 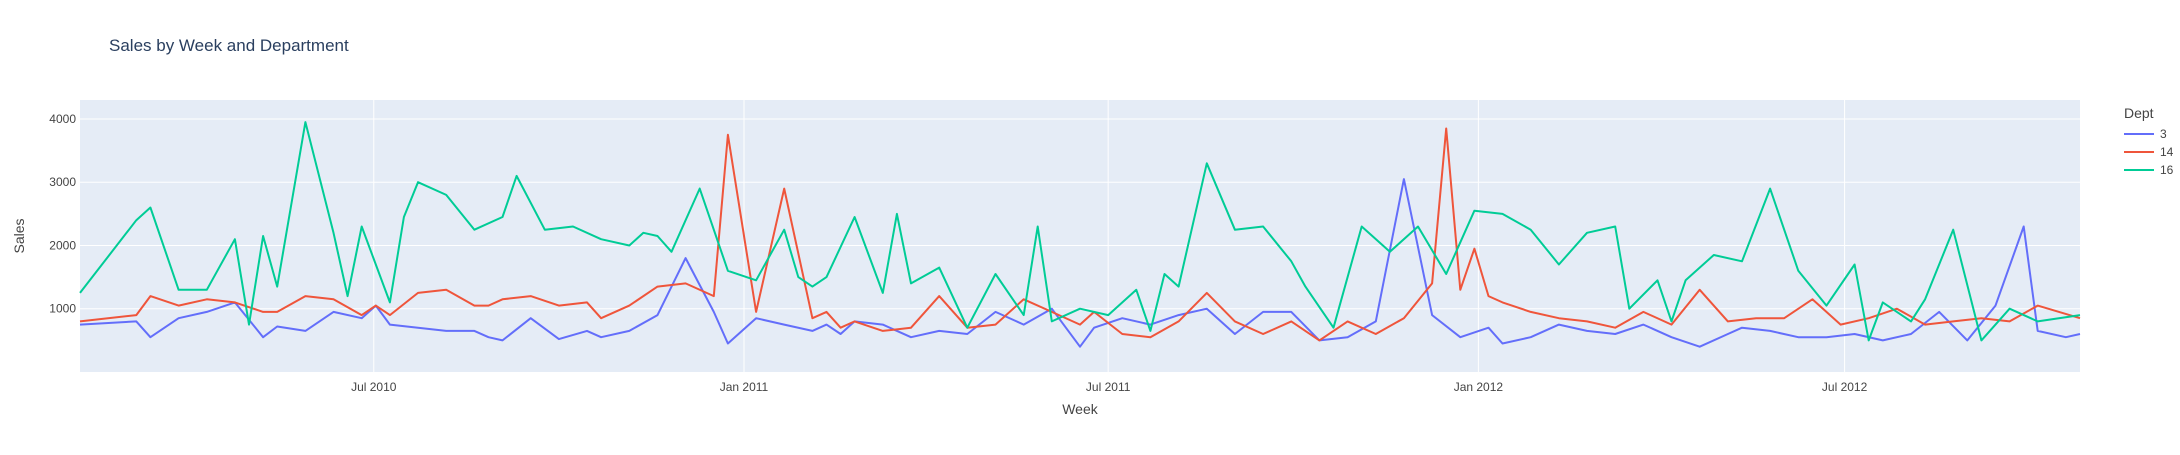 I want to click on y-tick-label: 4000, so click(x=62, y=119).